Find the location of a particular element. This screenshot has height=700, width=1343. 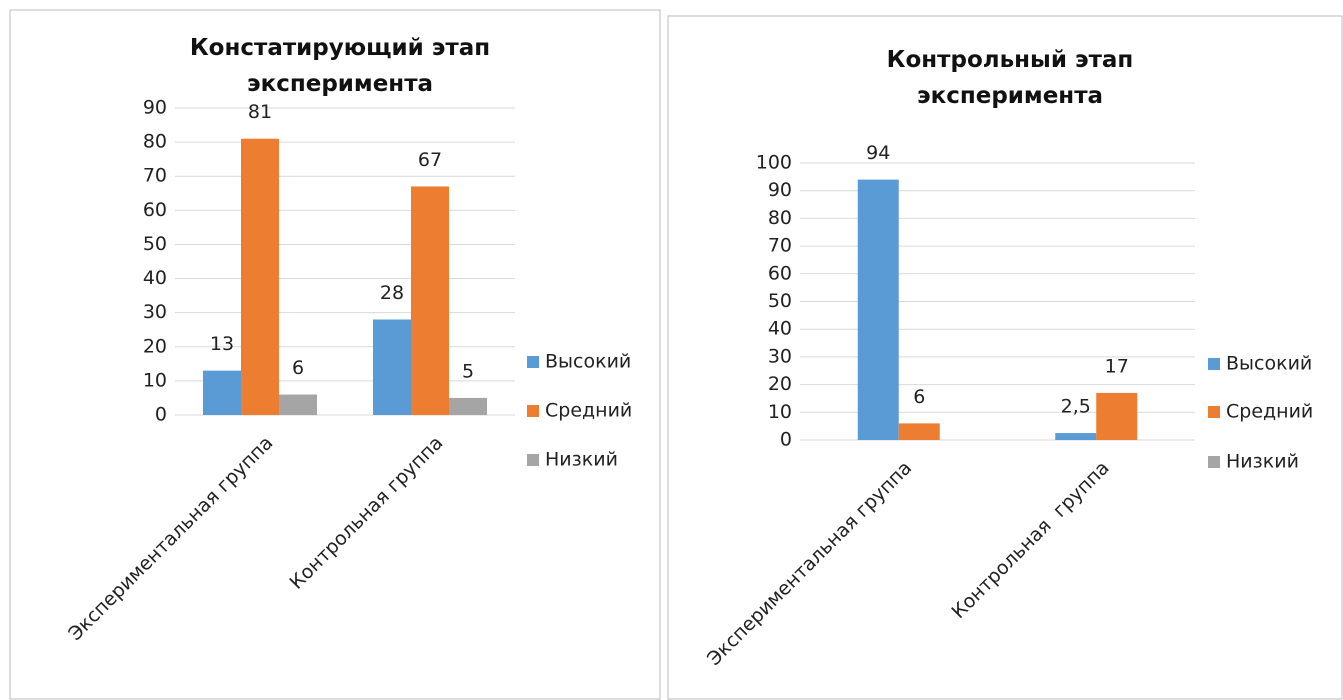

data-label: 67 is located at coordinates (430, 160).